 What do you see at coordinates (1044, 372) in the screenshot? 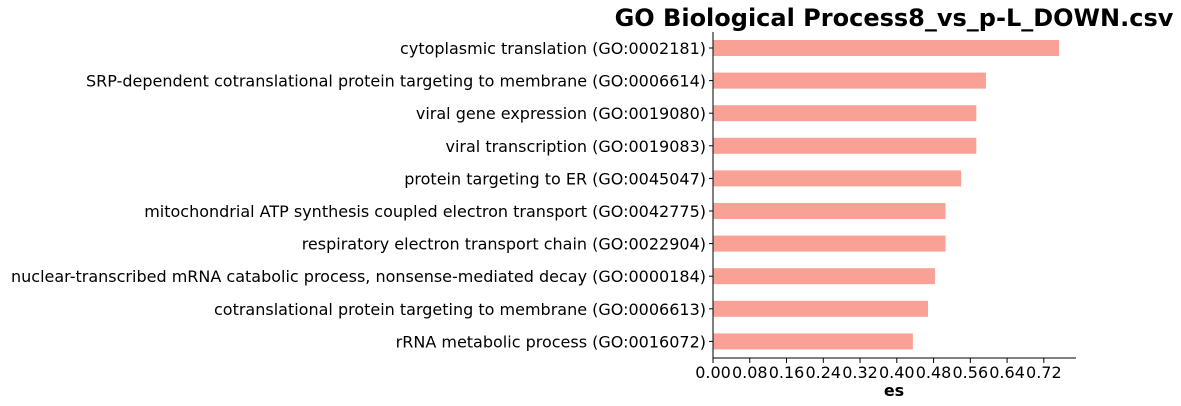
I see `x-tick-label-9: 0.72` at bounding box center [1044, 372].